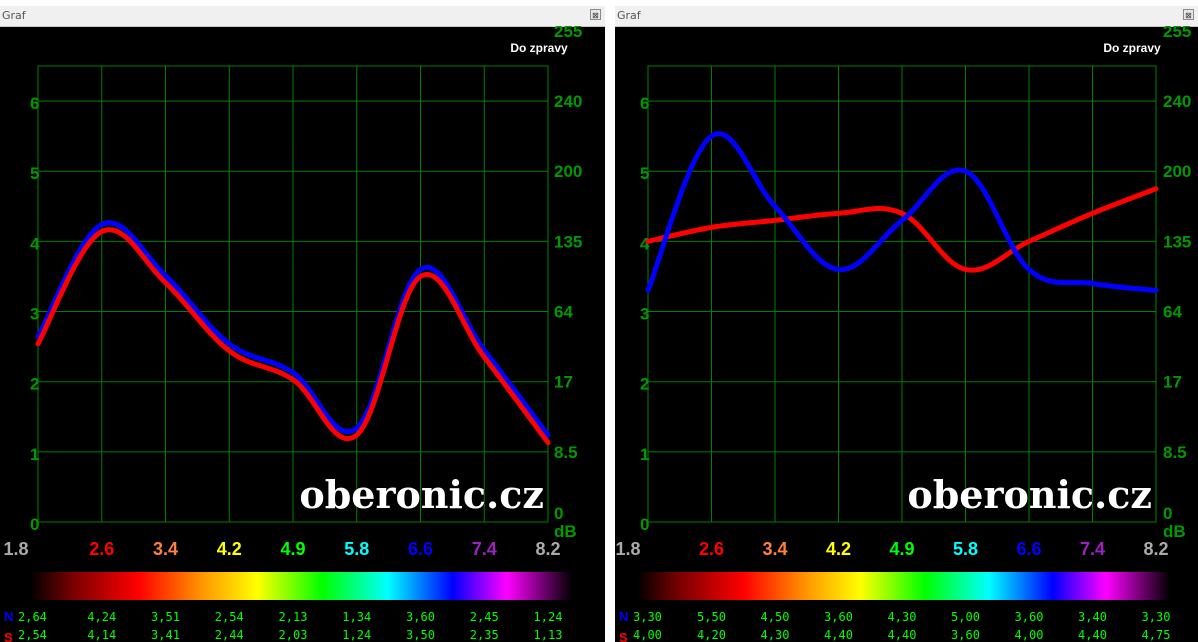 The height and width of the screenshot is (642, 1198). What do you see at coordinates (229, 635) in the screenshot?
I see `data-label: 2,44` at bounding box center [229, 635].